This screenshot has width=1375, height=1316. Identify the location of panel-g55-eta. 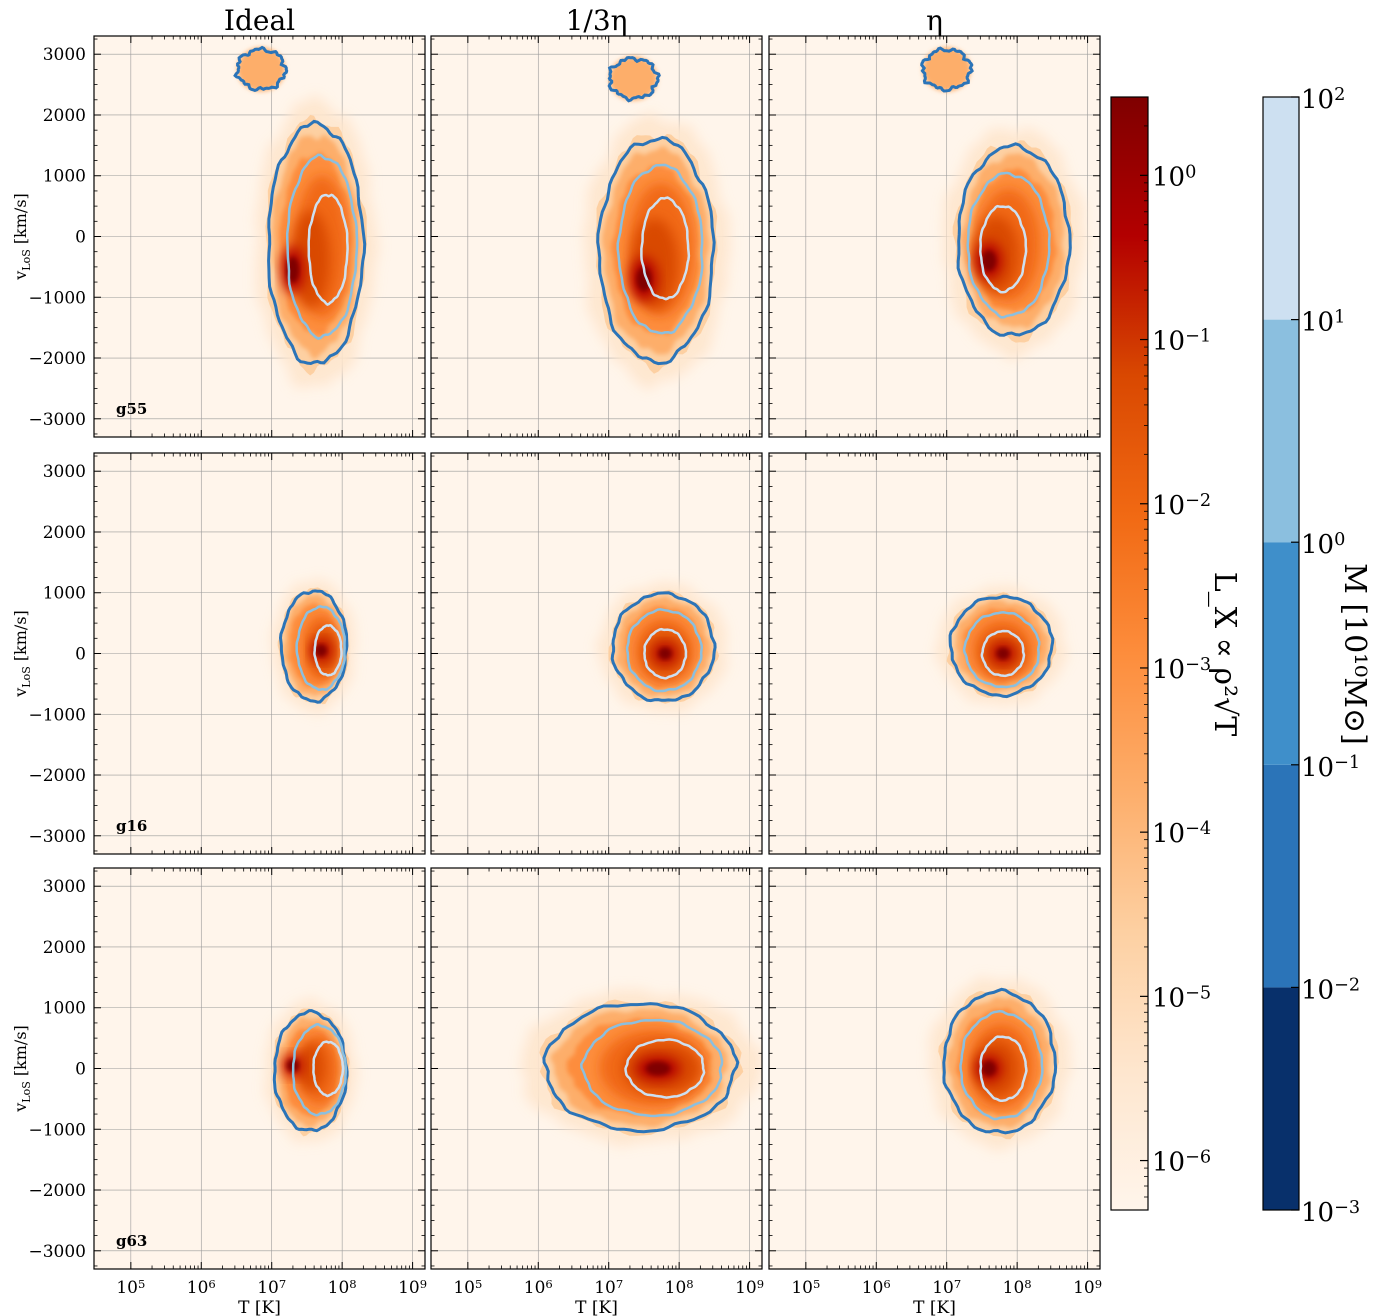
(934, 236).